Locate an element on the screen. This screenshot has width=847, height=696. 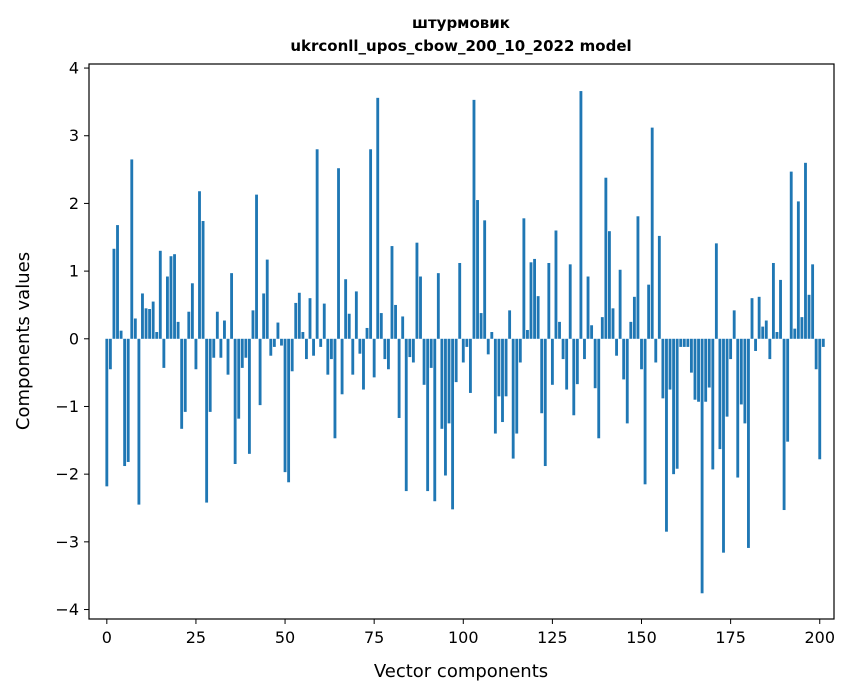
y-axis-ticks: −4 −3 −2 −1 0 1 2 3 4 is located at coordinates (72, 339).